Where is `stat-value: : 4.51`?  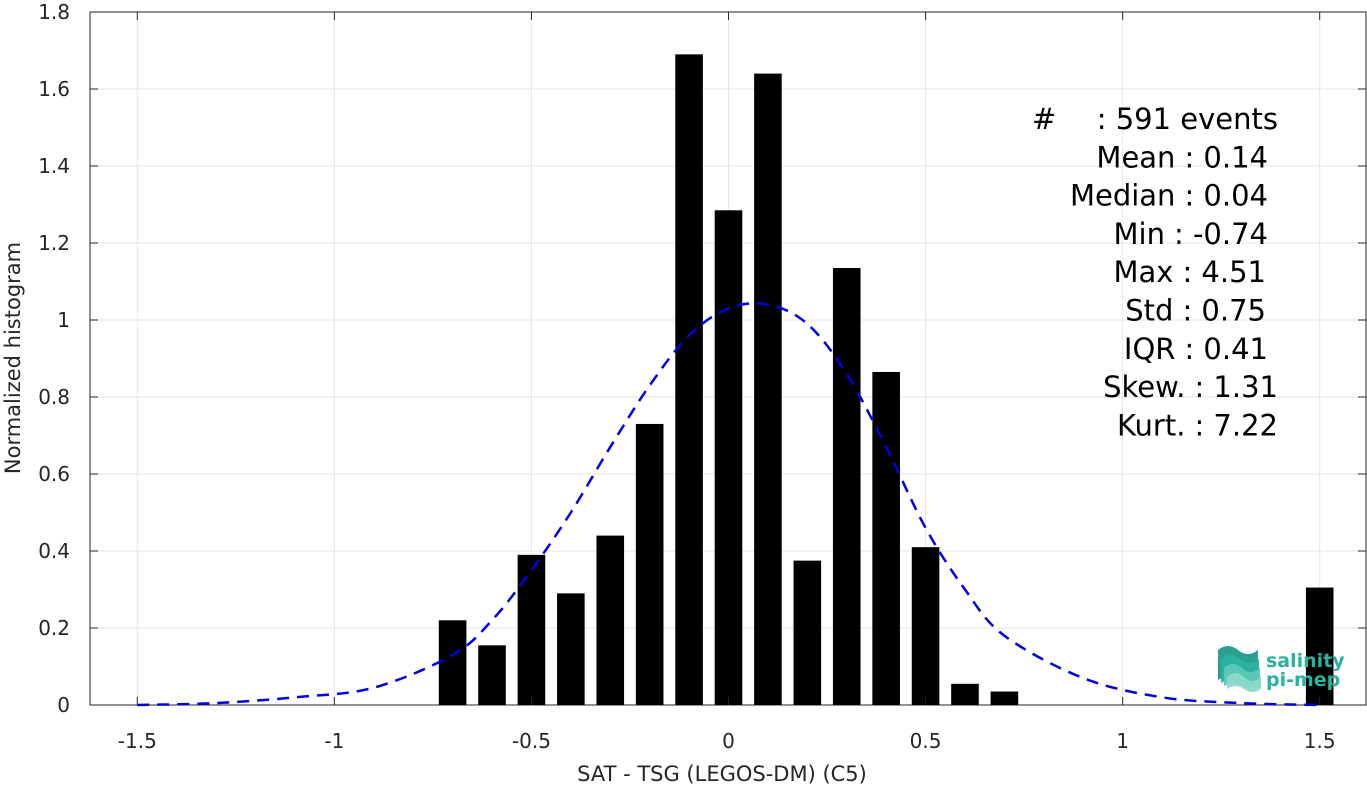
stat-value: : 4.51 is located at coordinates (1224, 272).